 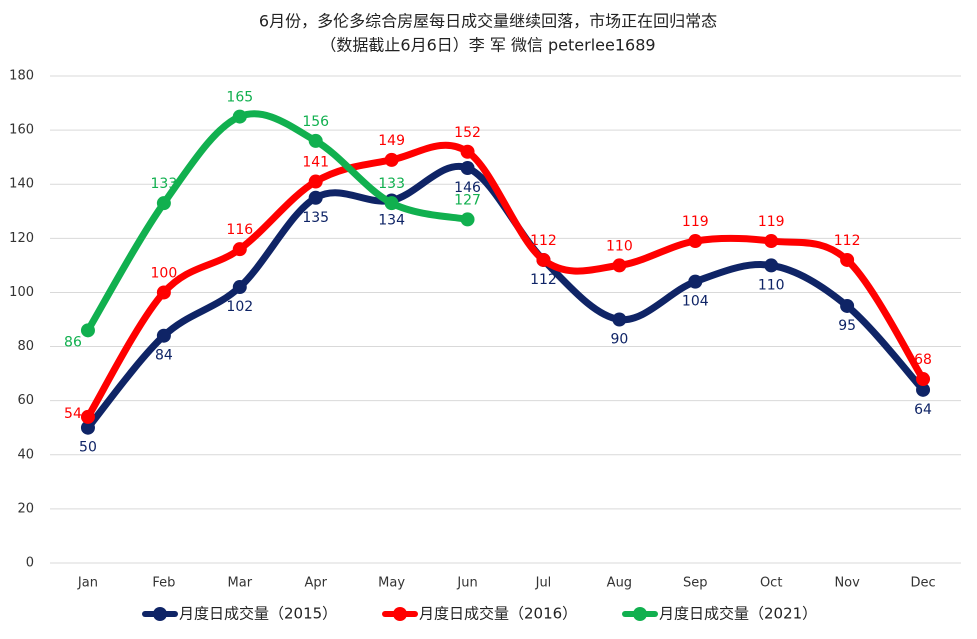 What do you see at coordinates (240, 583) in the screenshot?
I see `x-tick-label: Mar` at bounding box center [240, 583].